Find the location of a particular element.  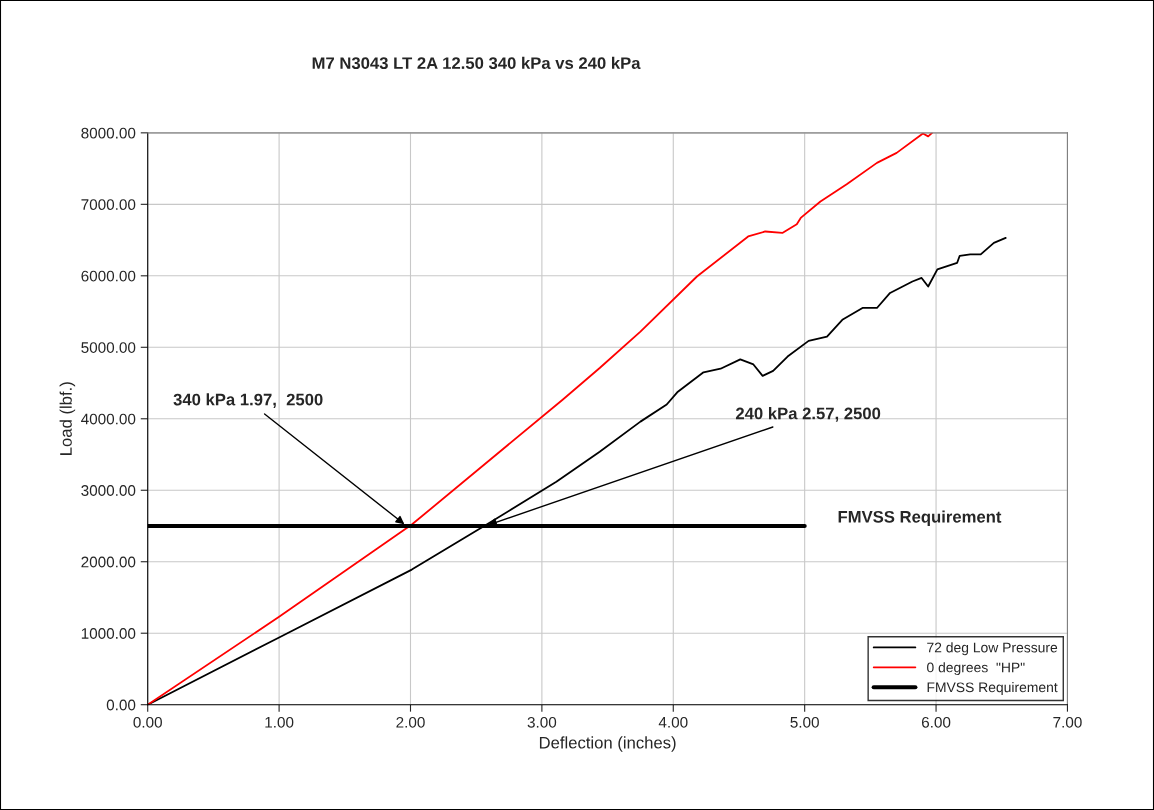

y-tick-label: 7000.00 is located at coordinates (108, 205).